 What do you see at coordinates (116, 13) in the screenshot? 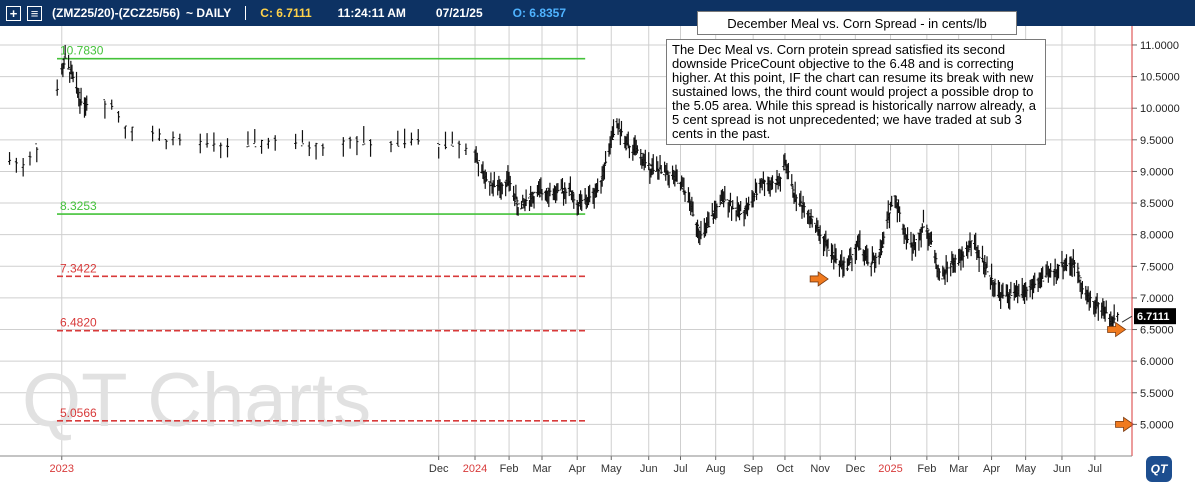
I see `symbol-label: (ZMZ25/20)-(ZCZ25/56)` at bounding box center [116, 13].